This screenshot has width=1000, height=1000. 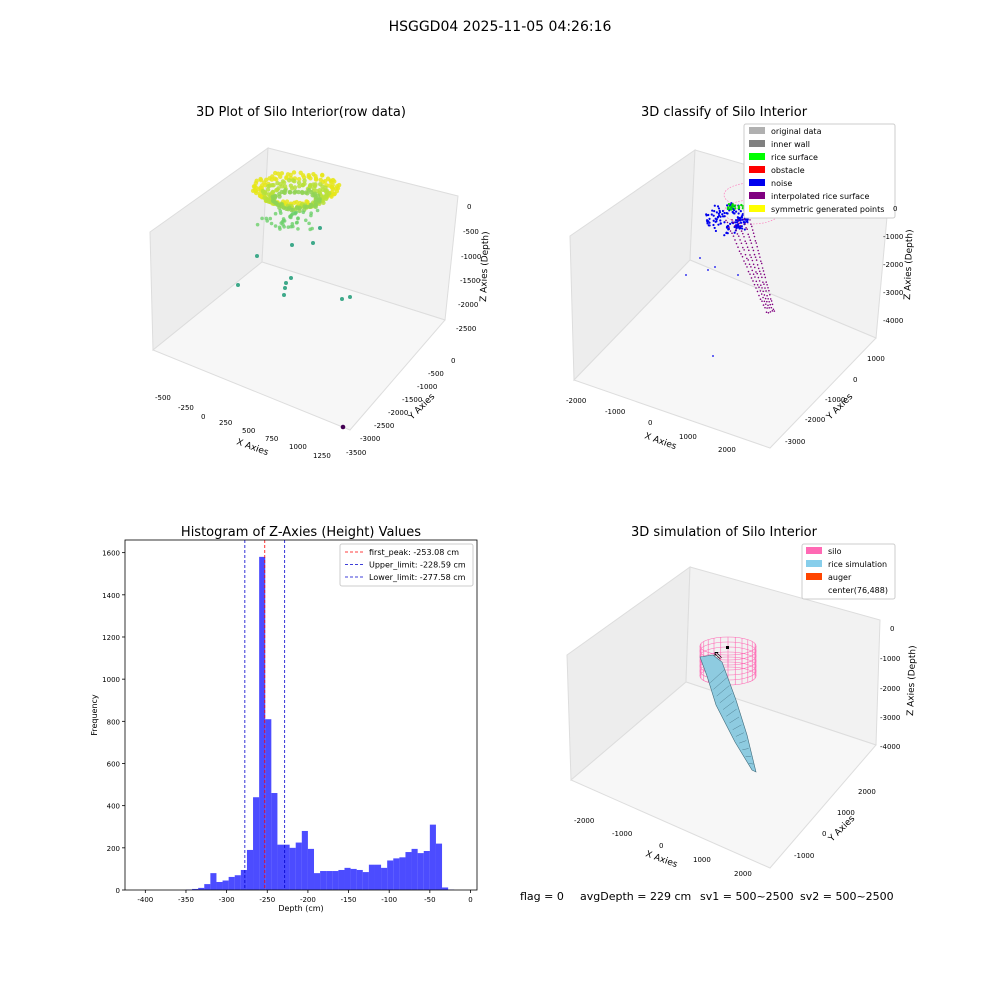 I want to click on z-tick: 0, so click(x=469, y=207).